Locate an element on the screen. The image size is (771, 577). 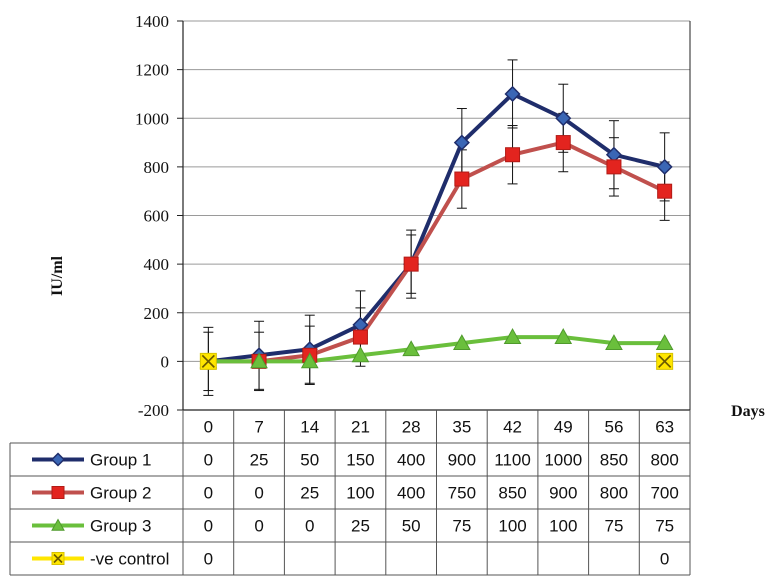
table-cell-value: 1100 is located at coordinates (512, 460).